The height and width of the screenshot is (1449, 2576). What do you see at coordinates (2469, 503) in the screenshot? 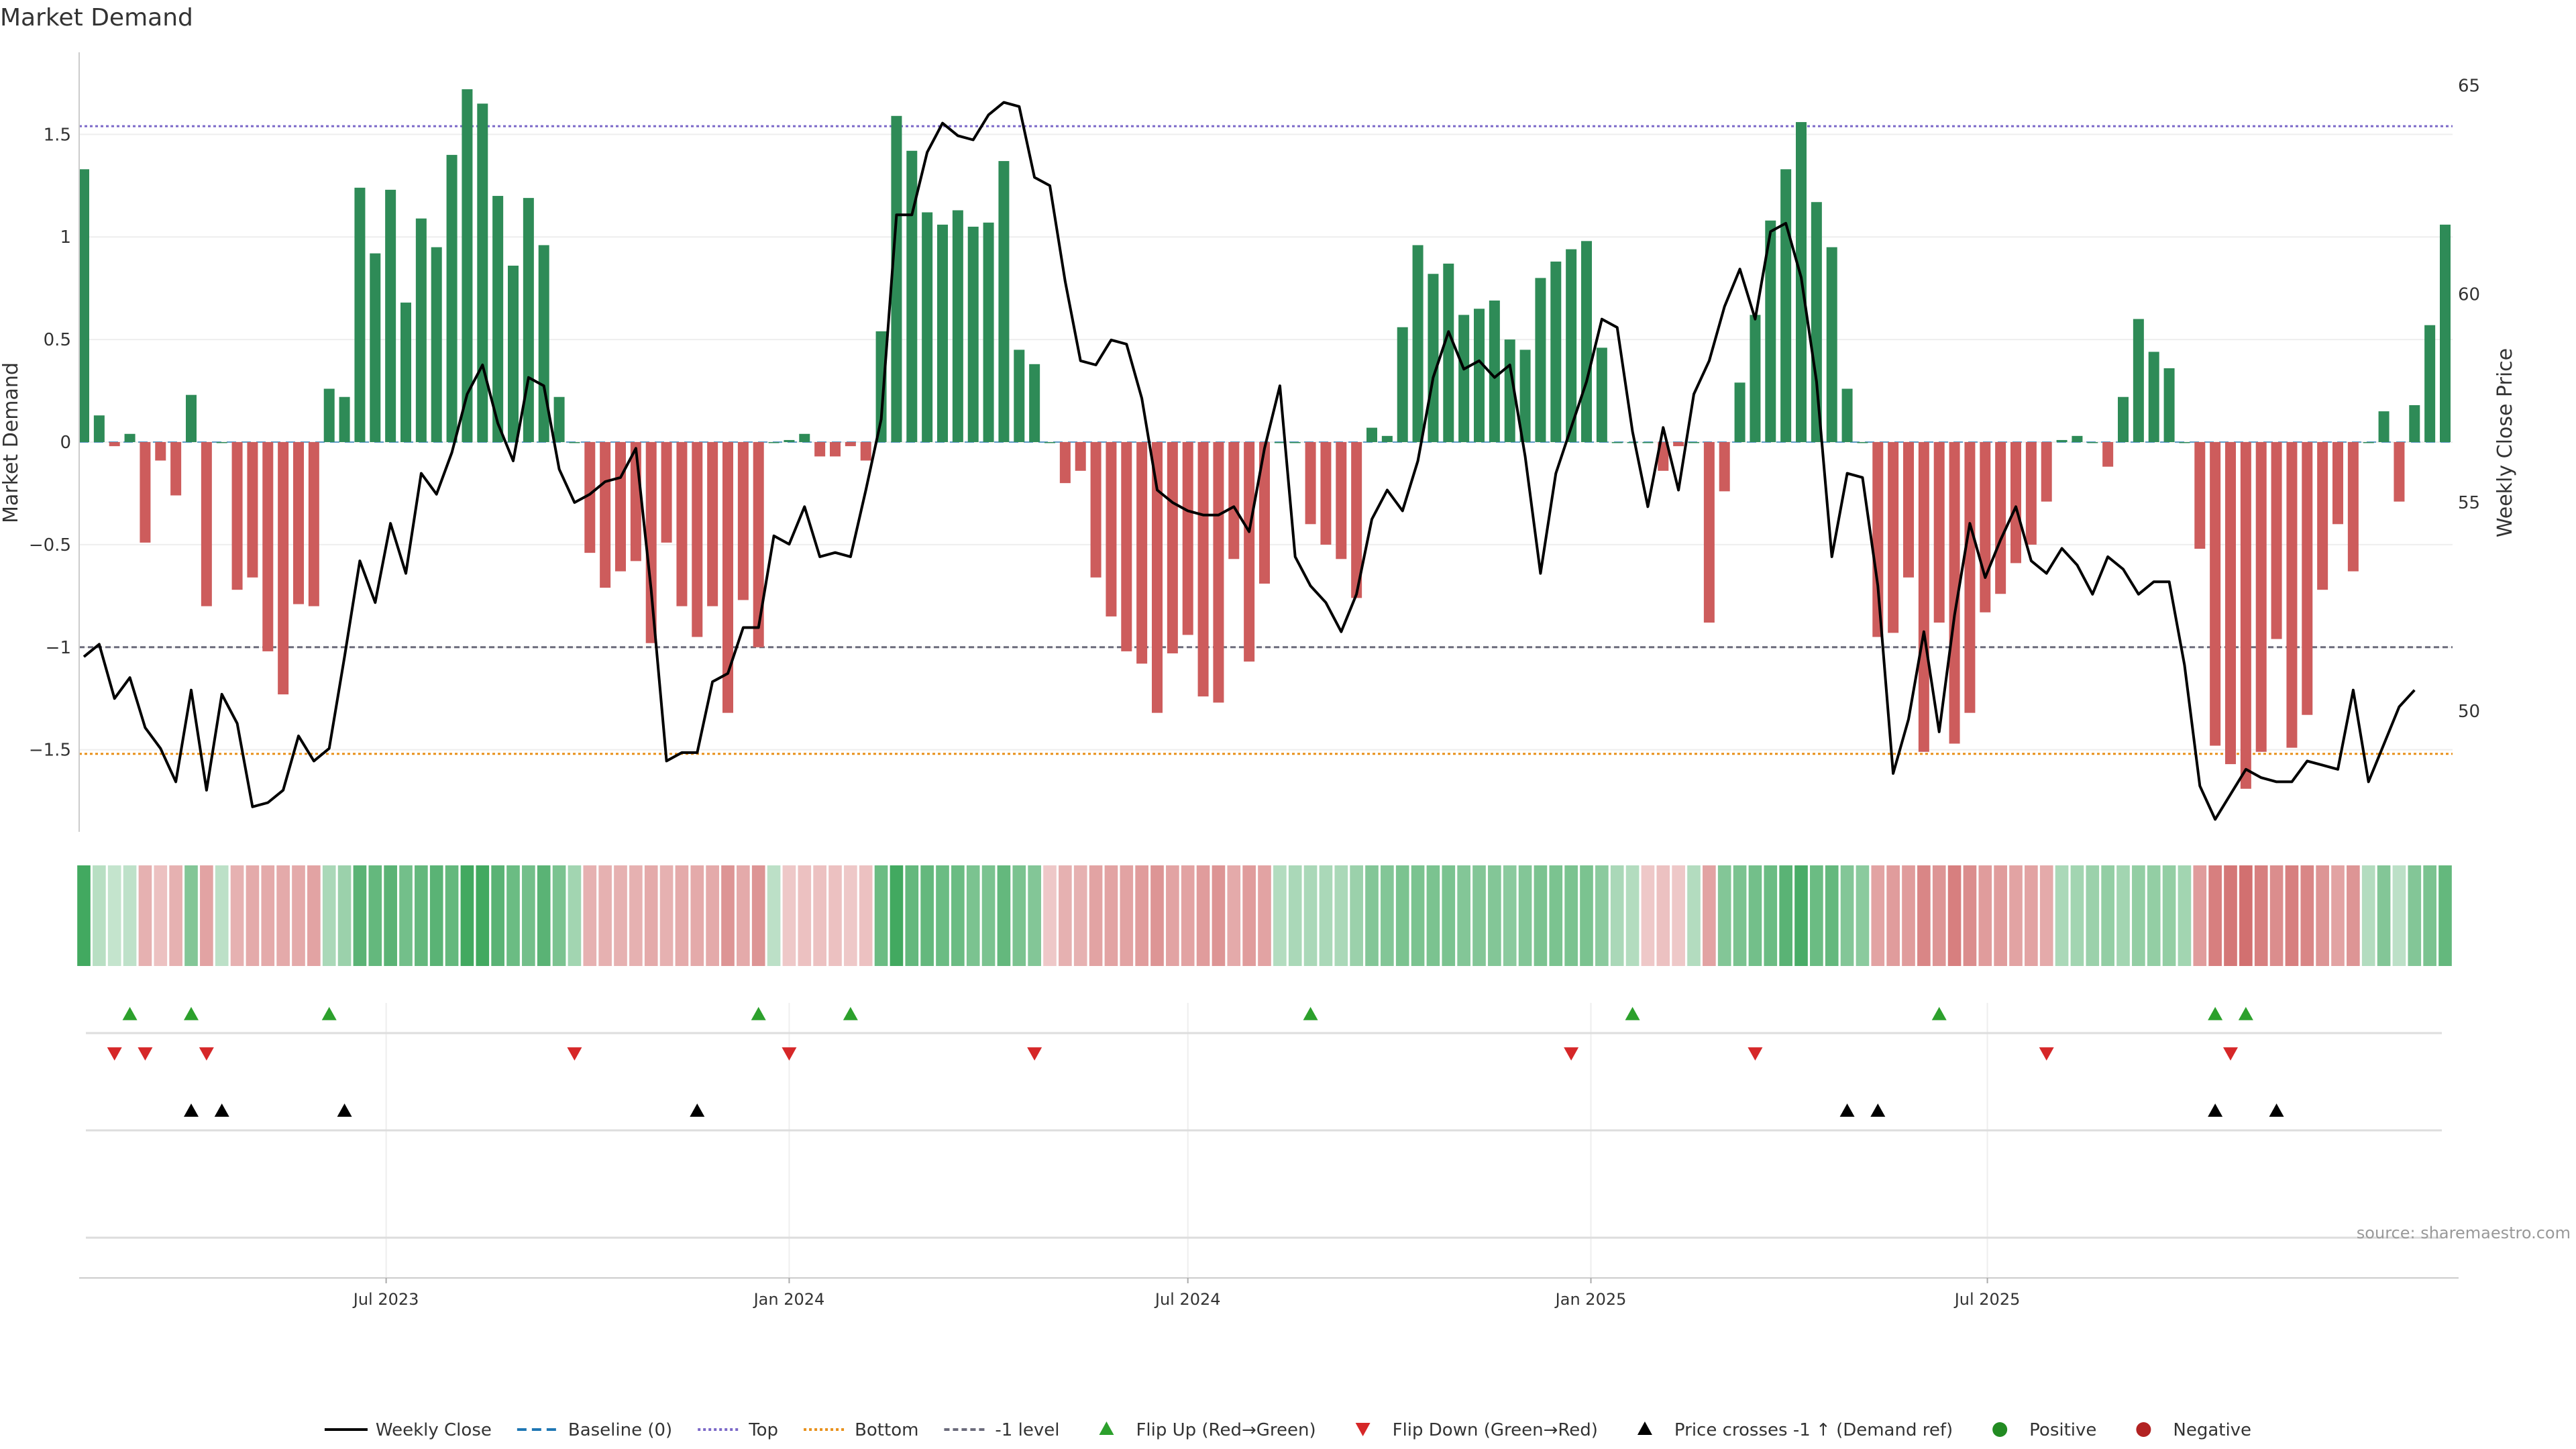
I see `y-right-tick-label: 55` at bounding box center [2469, 503].